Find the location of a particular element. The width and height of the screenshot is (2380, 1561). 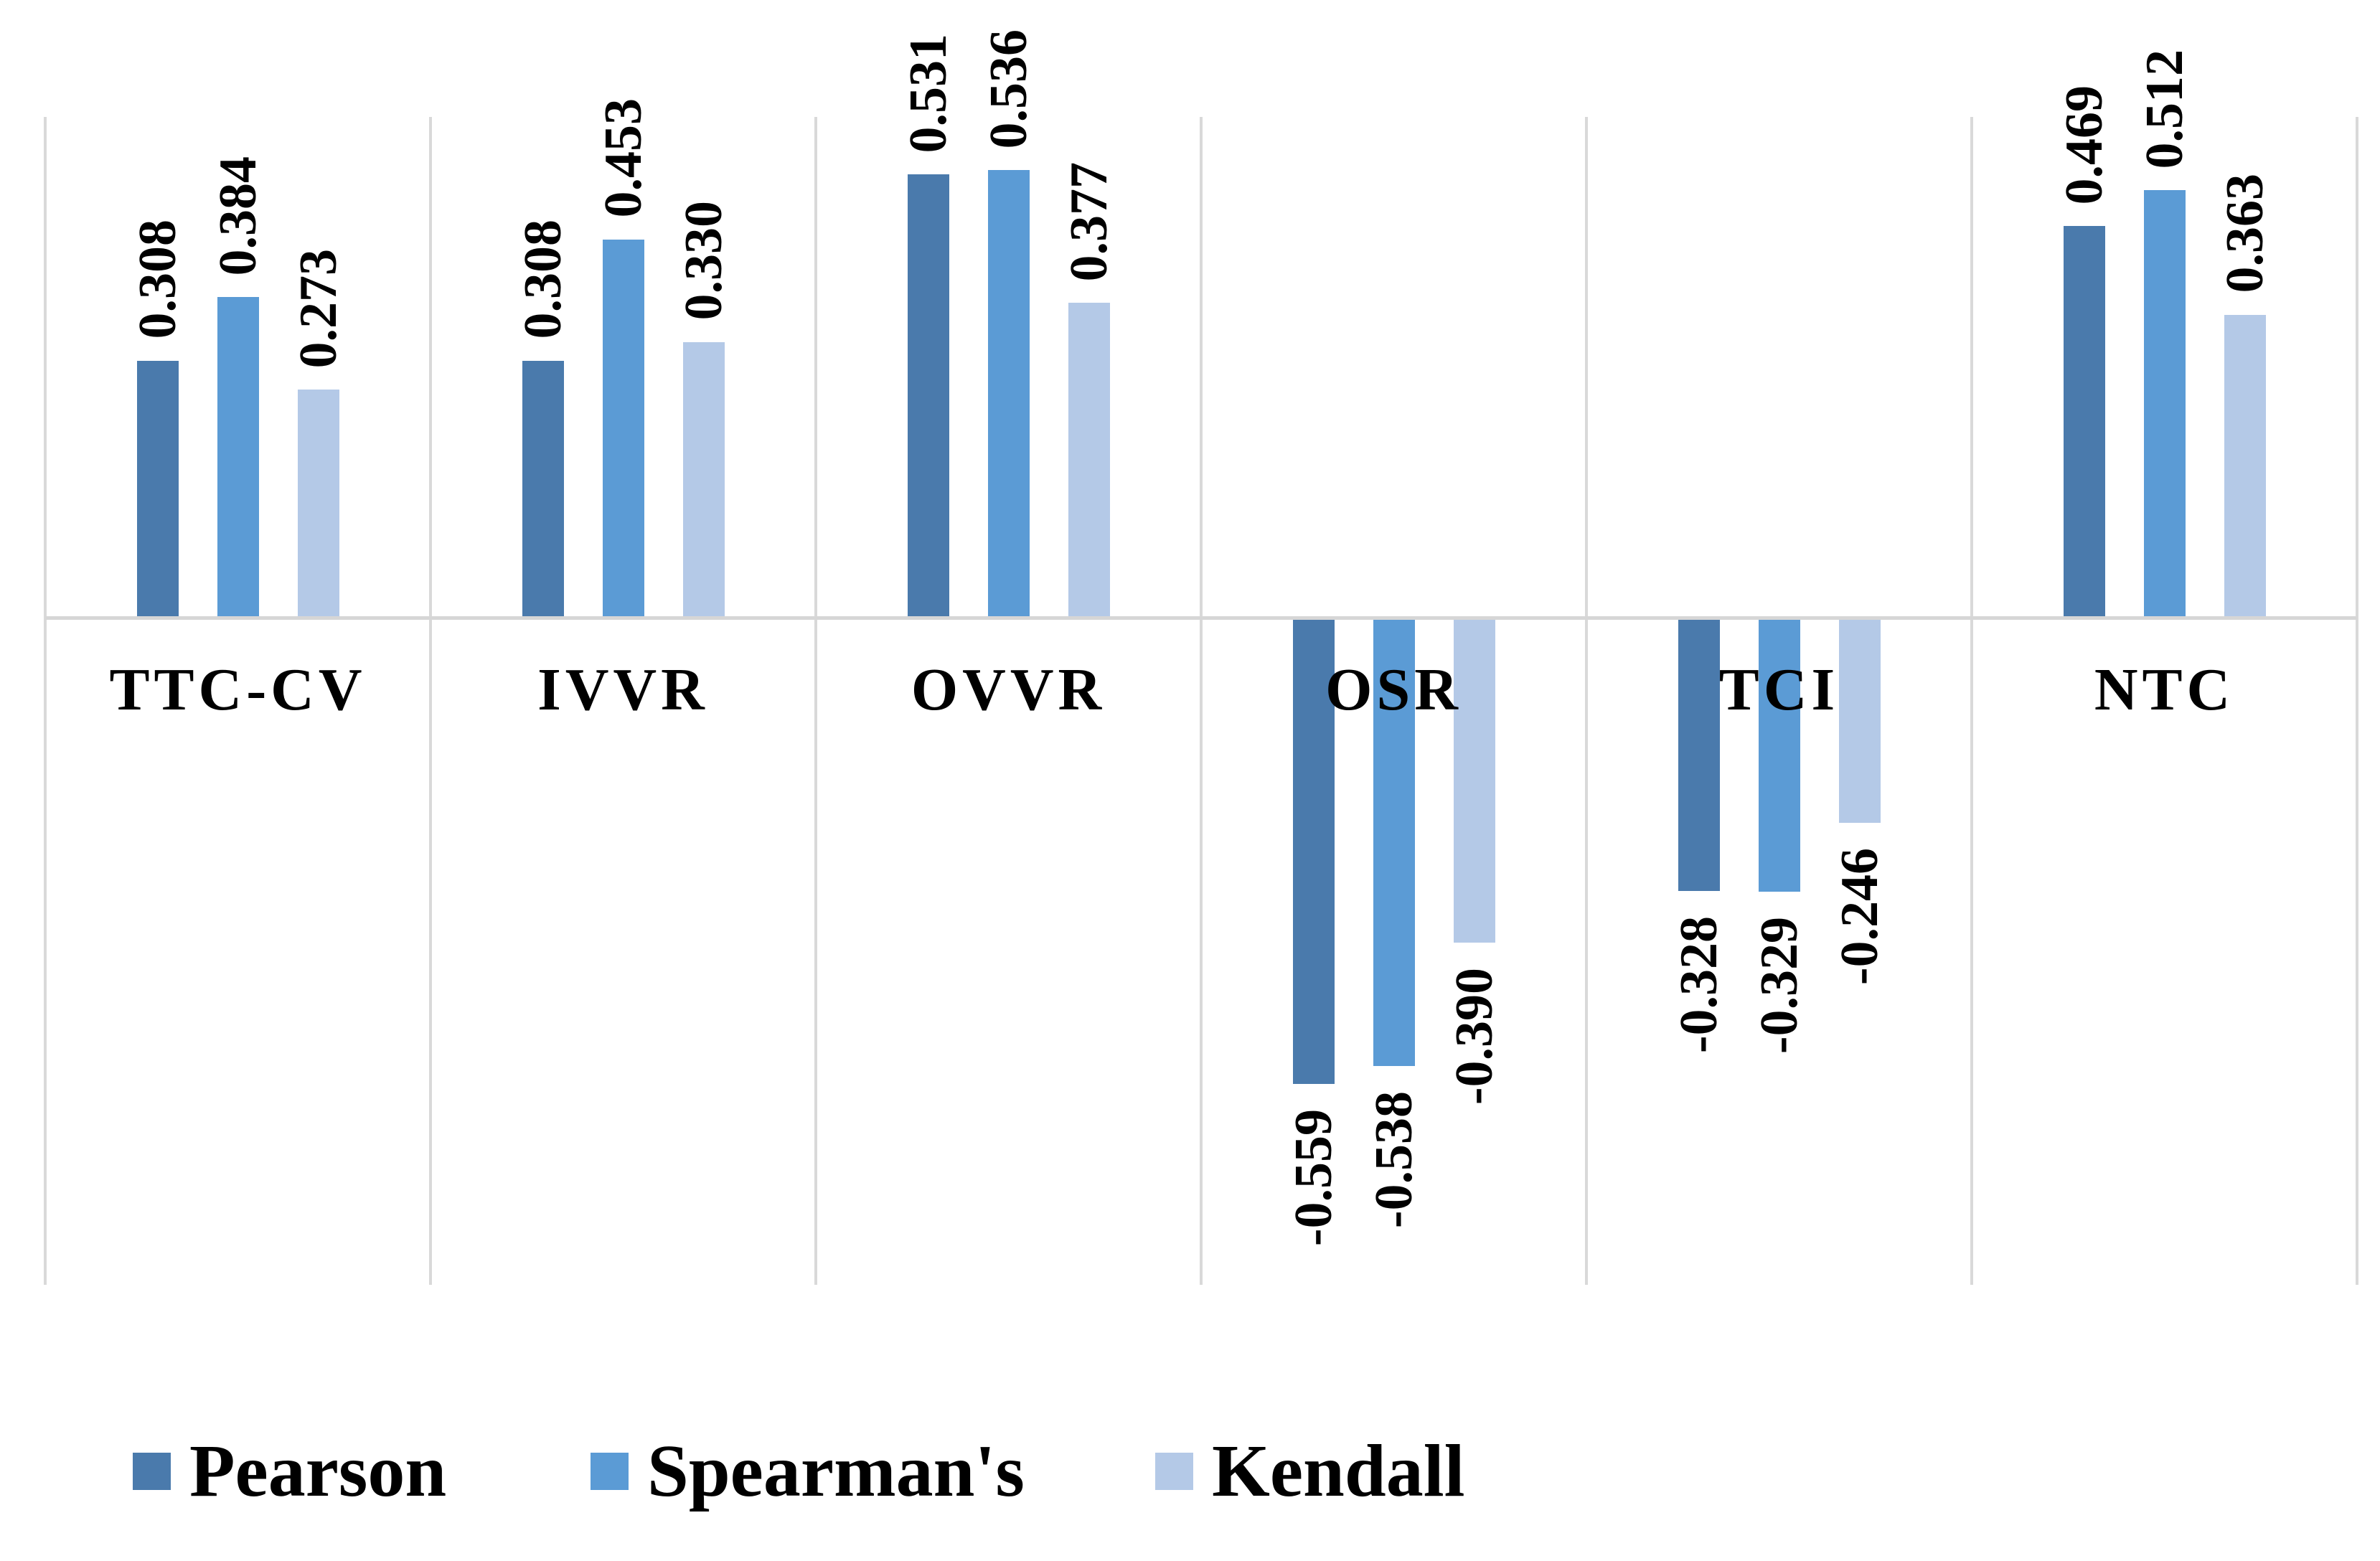

category-label-osr: OSR is located at coordinates (1393, 689).